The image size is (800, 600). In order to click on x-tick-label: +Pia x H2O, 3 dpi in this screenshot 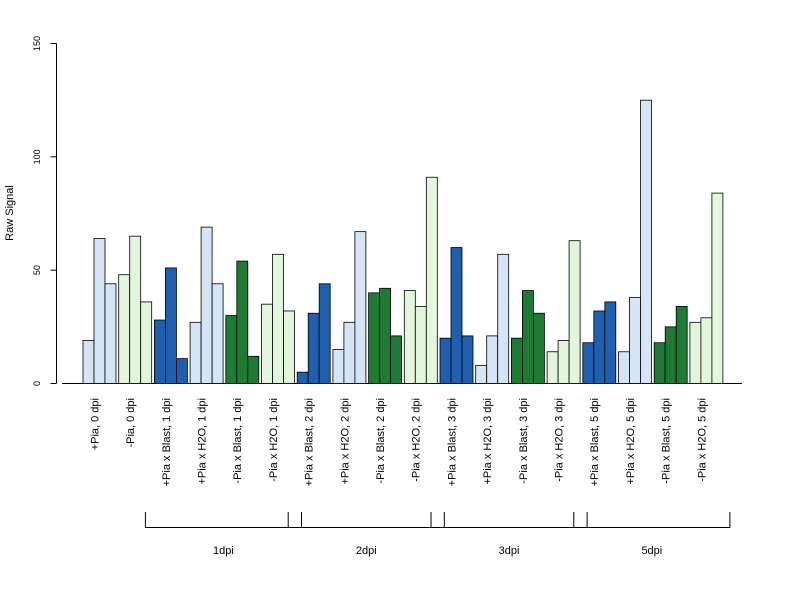, I will do `click(488, 441)`.